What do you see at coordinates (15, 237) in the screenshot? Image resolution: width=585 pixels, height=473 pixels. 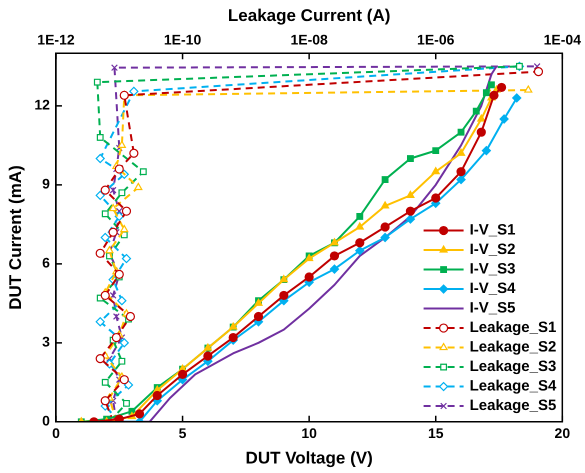 I see `y-axis-title: DUT Current (mA)` at bounding box center [15, 237].